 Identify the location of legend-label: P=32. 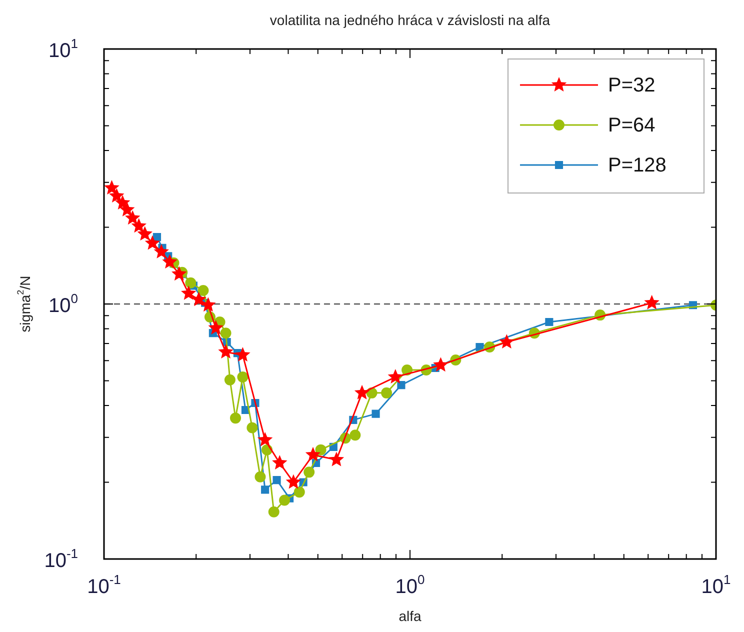
(632, 85).